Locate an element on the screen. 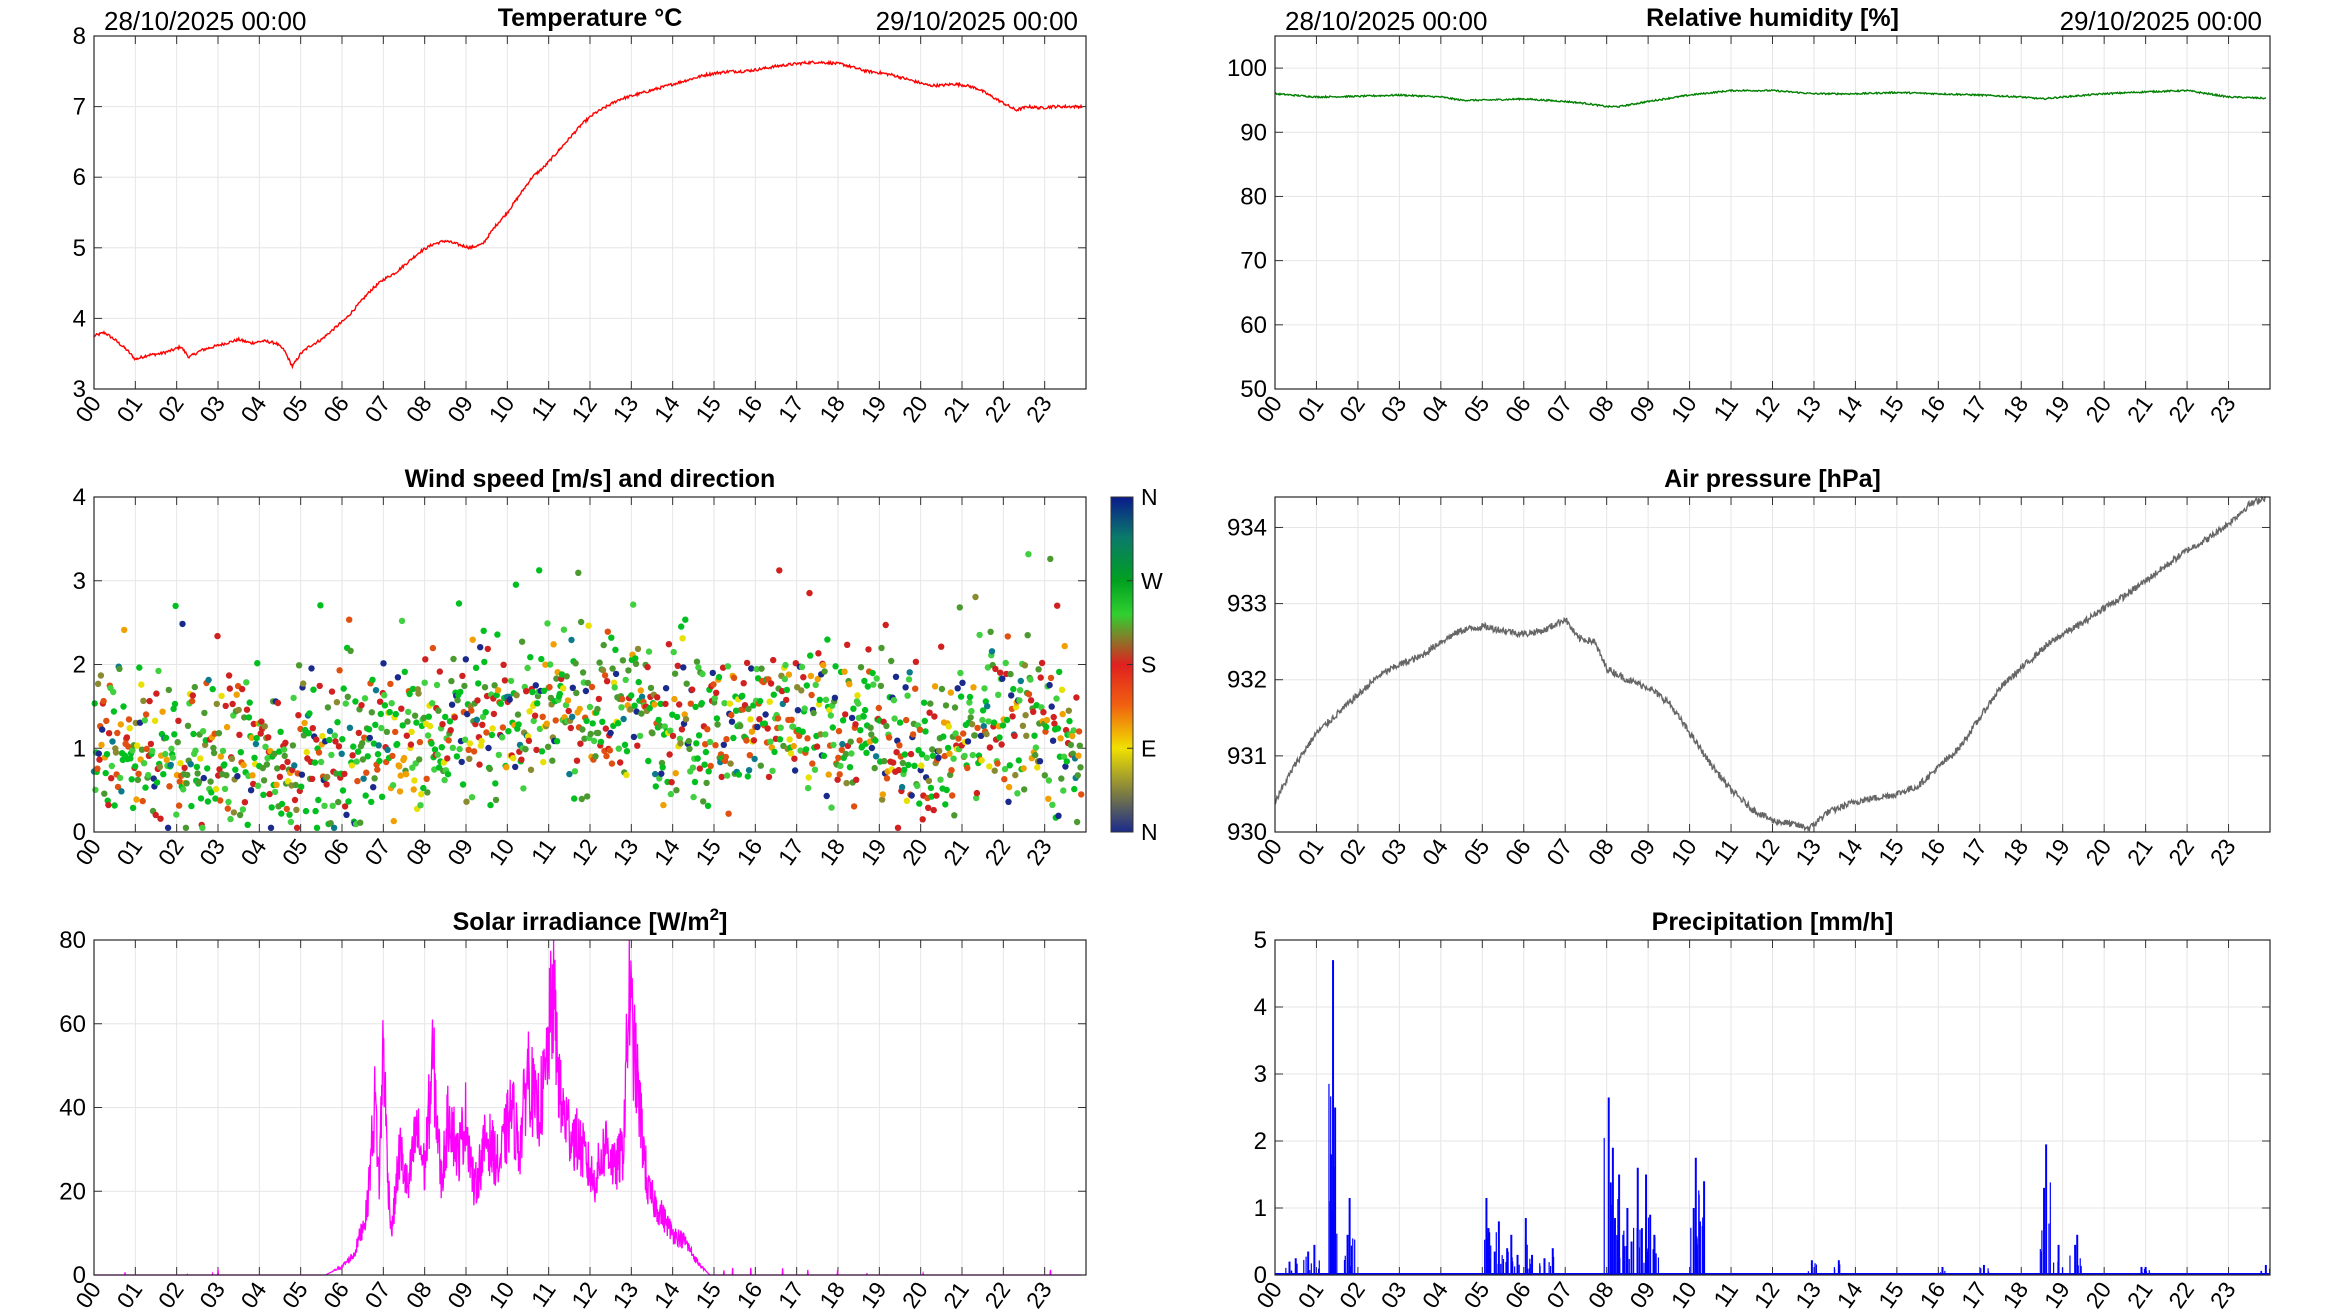  x-tick-label: 09 is located at coordinates (460, 852).